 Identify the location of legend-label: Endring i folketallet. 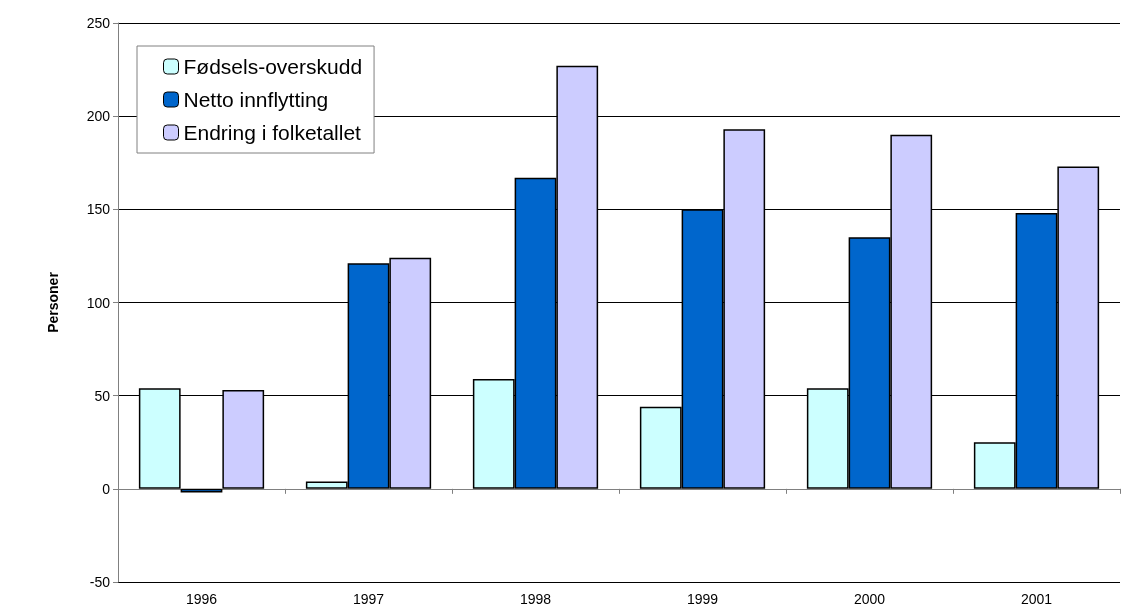
(272, 132).